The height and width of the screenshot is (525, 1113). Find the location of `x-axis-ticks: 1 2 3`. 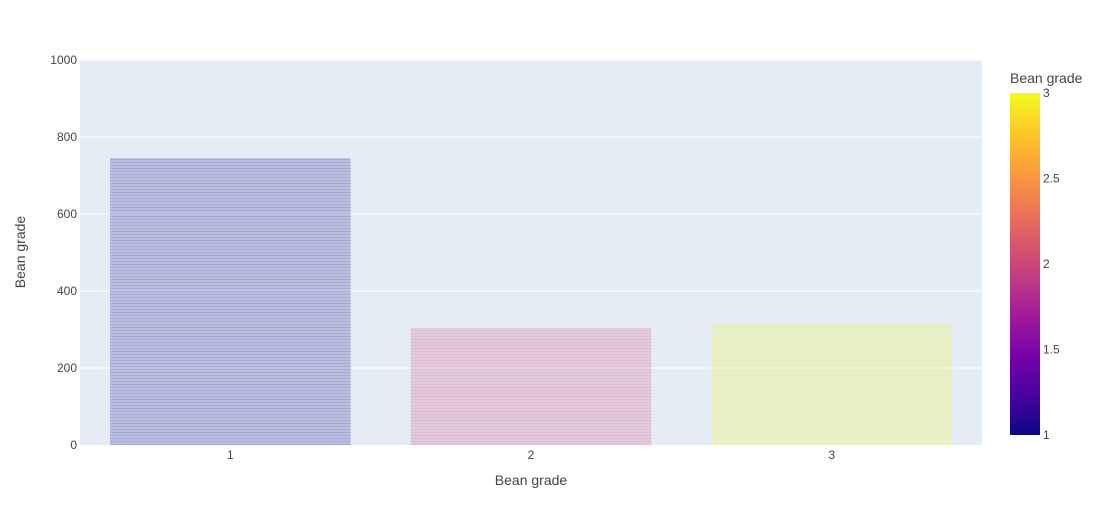

x-axis-ticks: 1 2 3 is located at coordinates (531, 455).